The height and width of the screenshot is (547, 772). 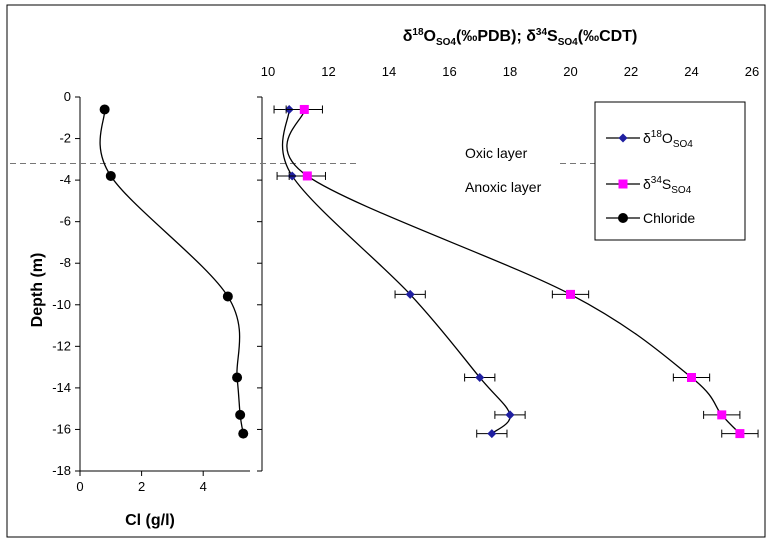 I want to click on chloride-x-tick-label: 4, so click(x=203, y=486).